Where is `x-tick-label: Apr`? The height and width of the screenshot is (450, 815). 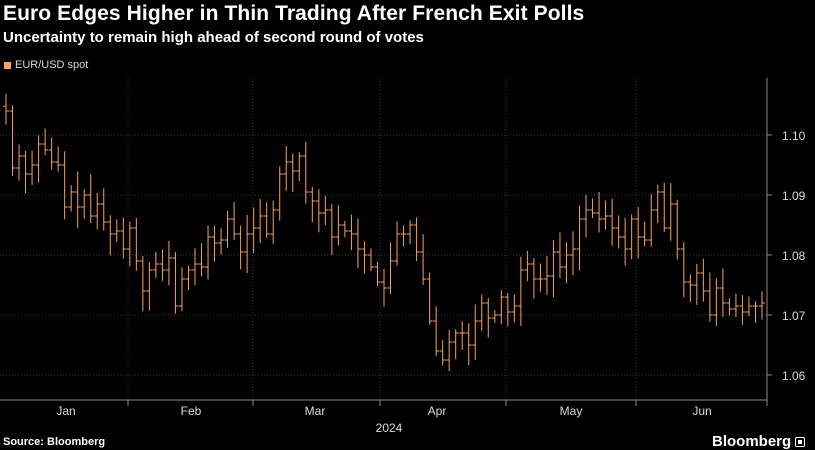
x-tick-label: Apr is located at coordinates (437, 411).